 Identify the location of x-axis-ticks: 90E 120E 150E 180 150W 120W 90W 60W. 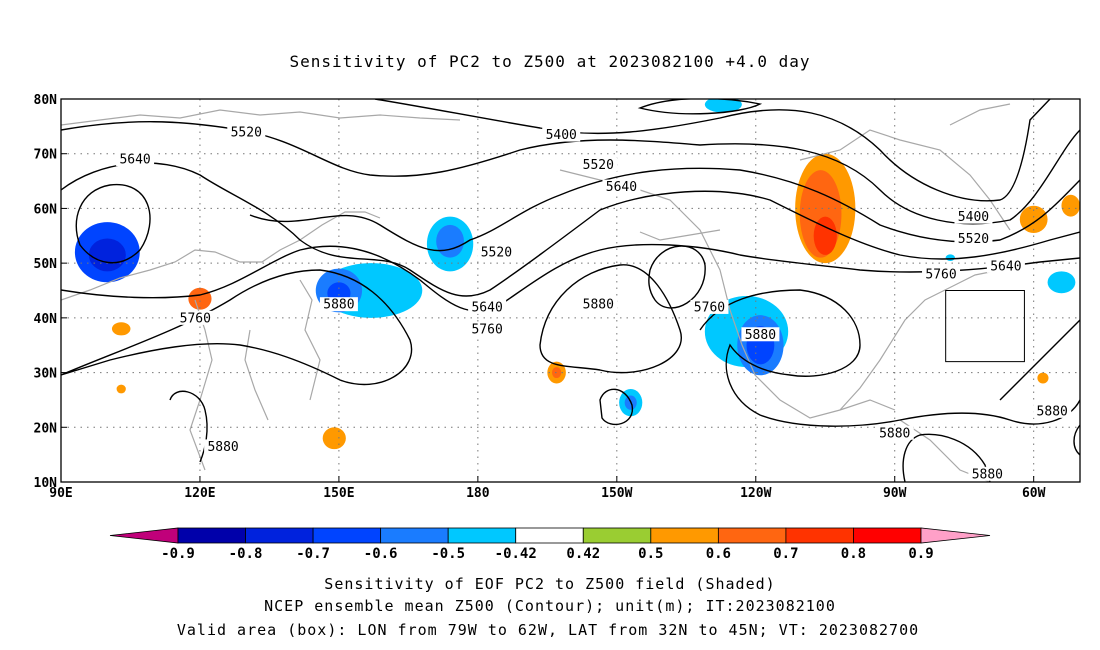
(547, 488).